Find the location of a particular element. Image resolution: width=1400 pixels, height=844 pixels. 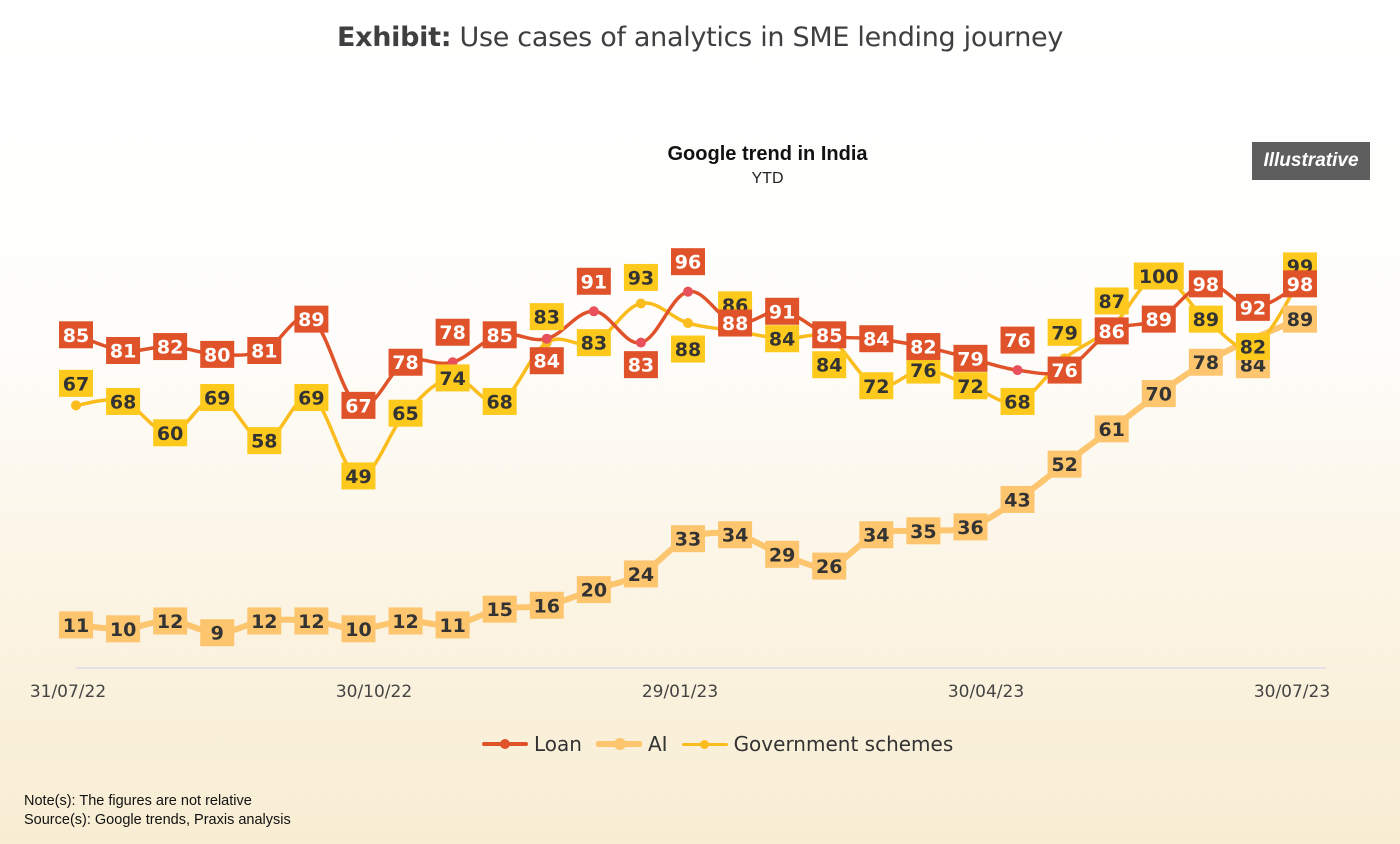

data-label-text: 9 is located at coordinates (217, 634).